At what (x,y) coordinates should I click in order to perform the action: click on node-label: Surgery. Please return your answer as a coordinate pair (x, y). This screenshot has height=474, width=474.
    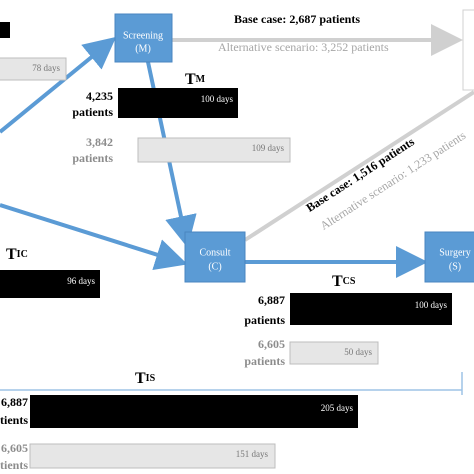
    Looking at the image, I should click on (454, 252).